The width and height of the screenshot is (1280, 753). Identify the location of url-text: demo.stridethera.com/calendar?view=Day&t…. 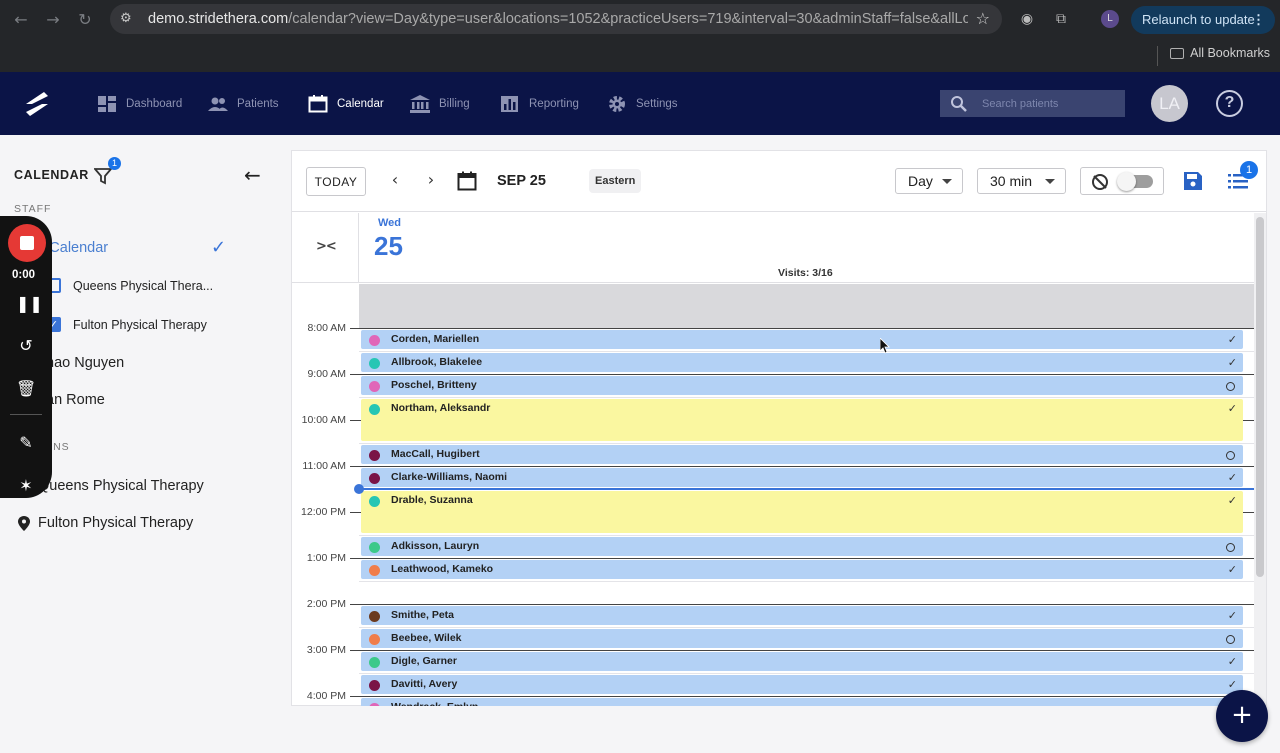
(558, 19).